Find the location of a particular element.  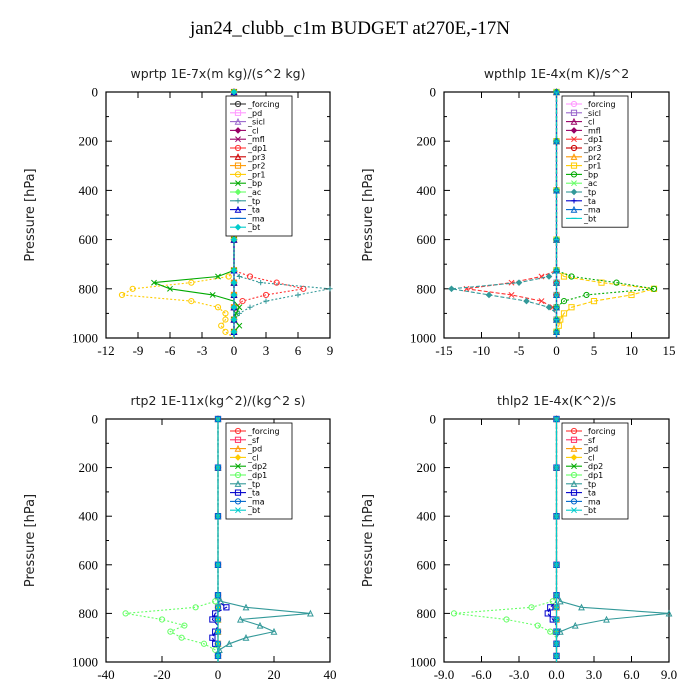

legend-entry: _bt is located at coordinates (253, 227).